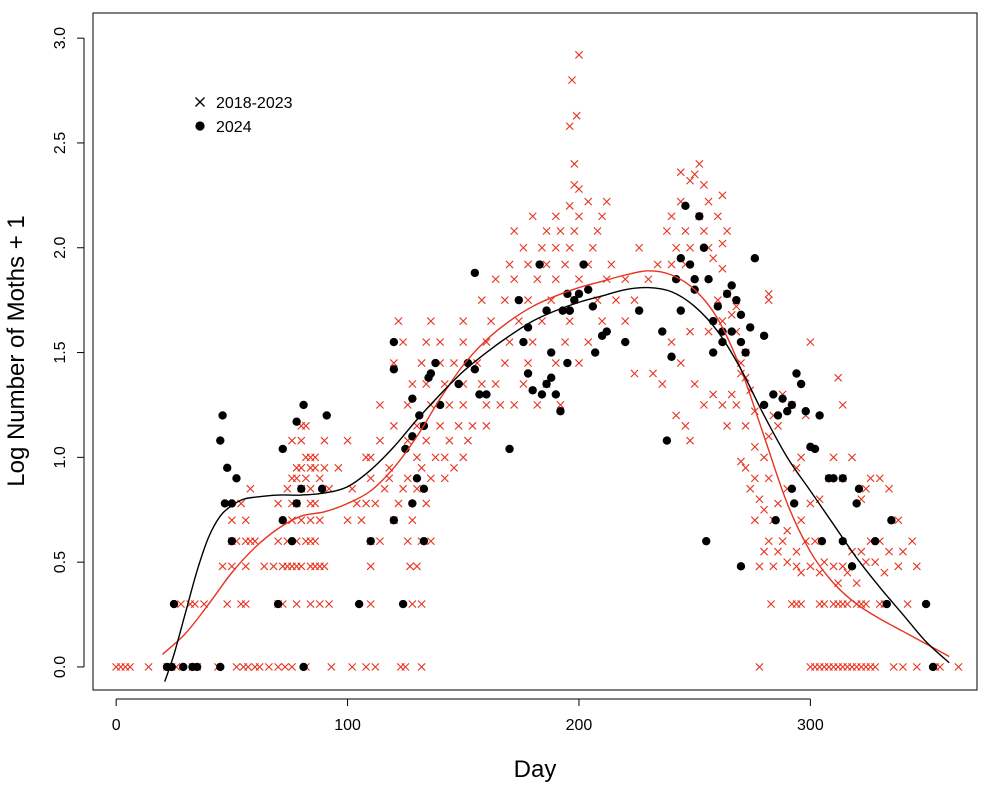  What do you see at coordinates (60, 248) in the screenshot?
I see `y-tick-label: 2.0` at bounding box center [60, 248].